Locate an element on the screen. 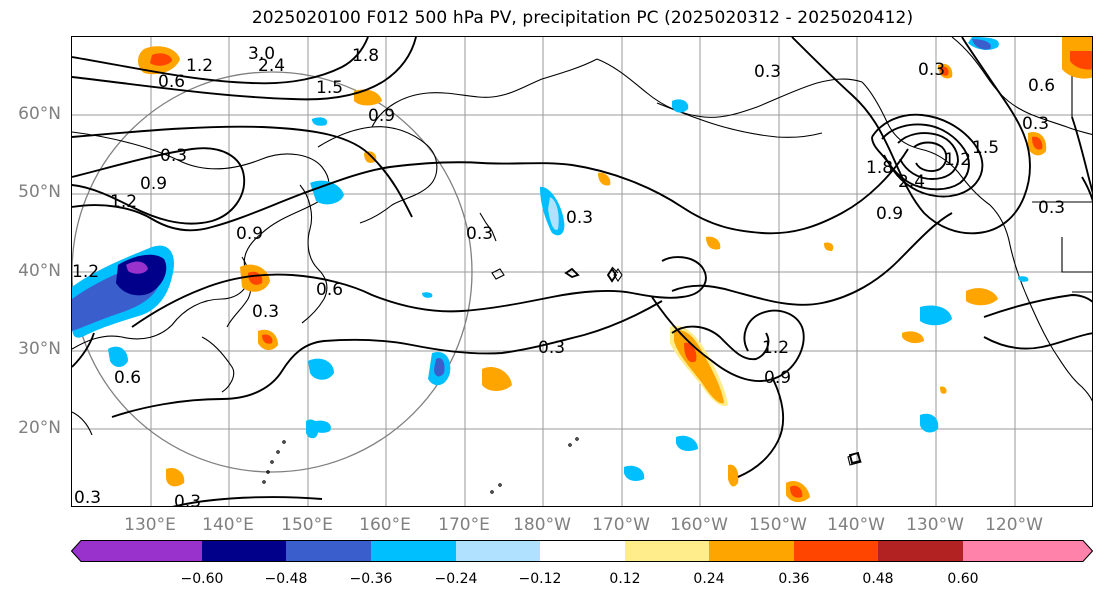 This screenshot has height=601, width=1105. lat-label-50n: 50°N is located at coordinates (39, 192).